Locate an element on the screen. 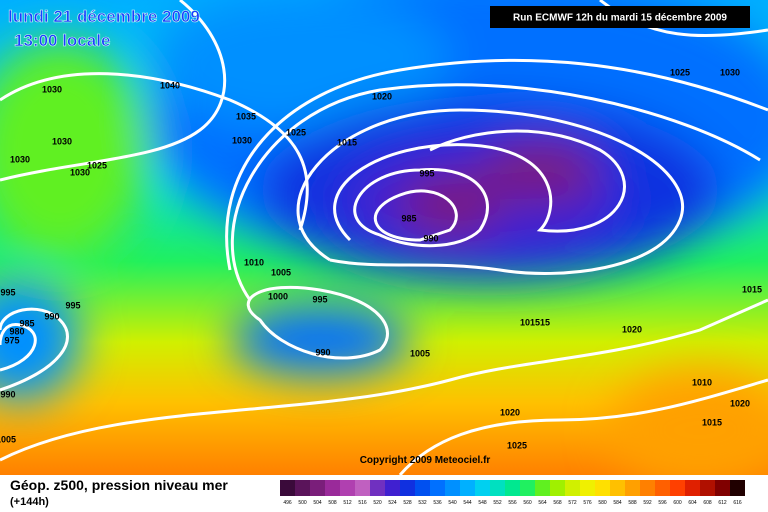 This screenshot has width=768, height=512. run-box is located at coordinates (620, 17).